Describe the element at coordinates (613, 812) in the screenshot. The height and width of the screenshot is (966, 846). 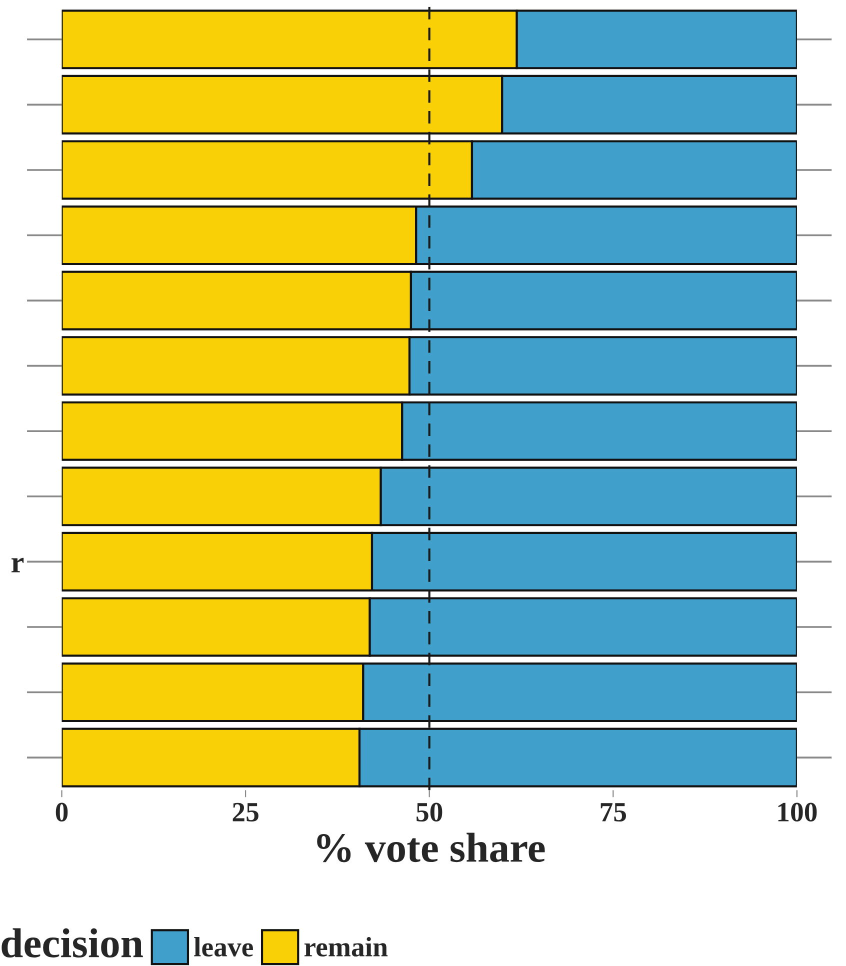
I see `x-tick-label: 75` at that location.